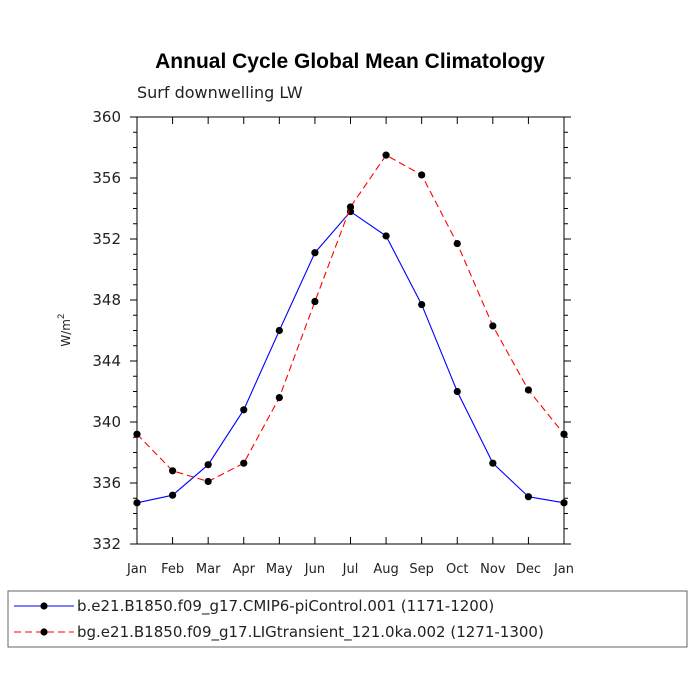 The width and height of the screenshot is (700, 700). I want to click on y-axis-label-main: W/m, so click(66, 333).